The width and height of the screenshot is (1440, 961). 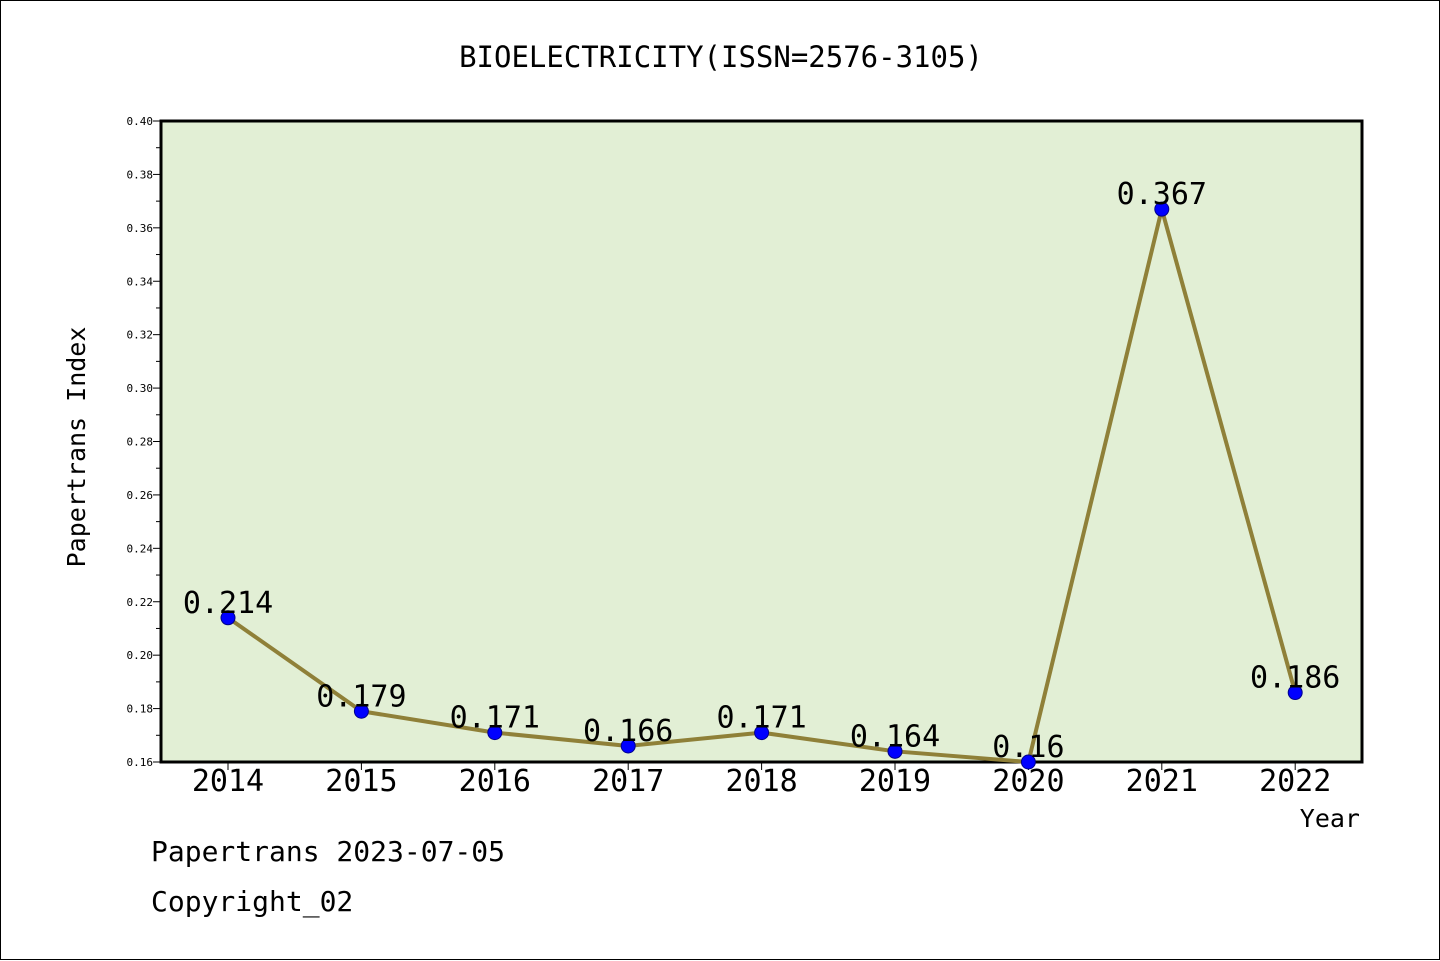 I want to click on data-point-2018, so click(x=762, y=733).